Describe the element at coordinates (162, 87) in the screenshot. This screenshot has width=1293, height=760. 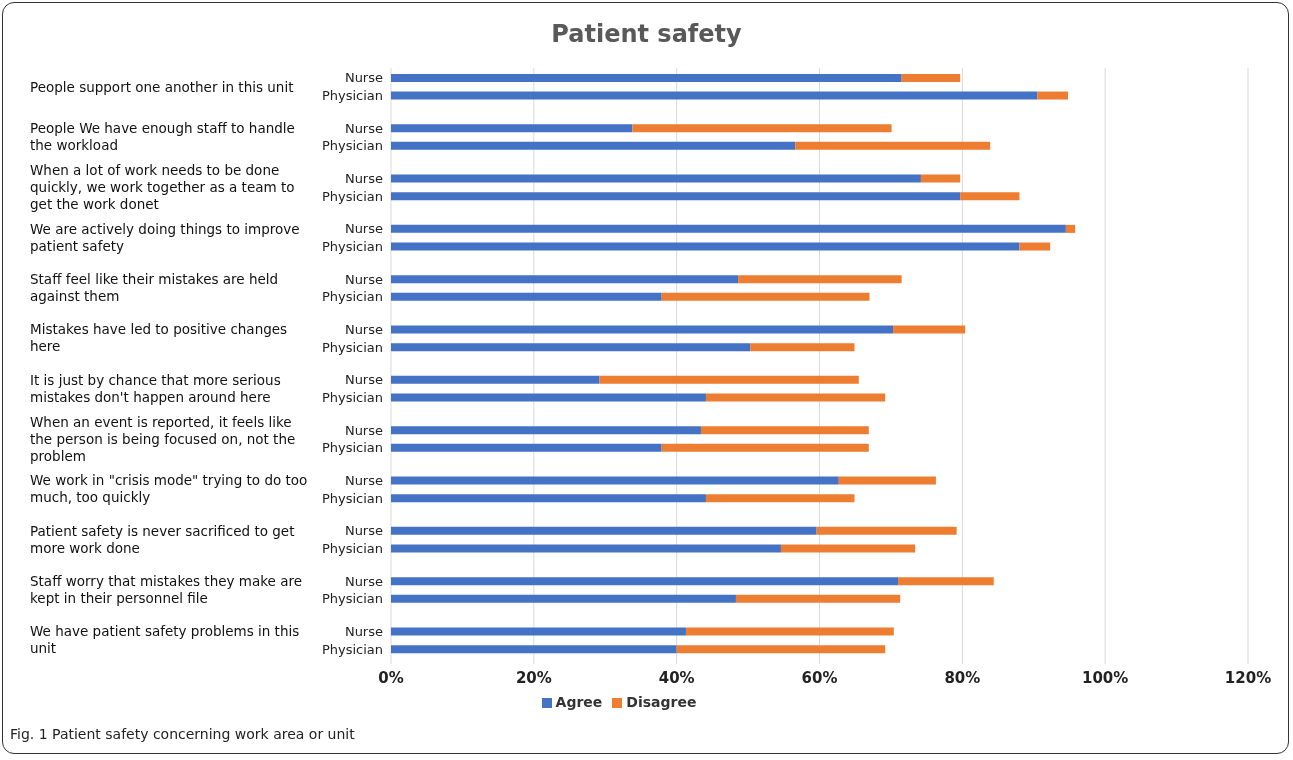
I see `text: People support one another in this unit` at that location.